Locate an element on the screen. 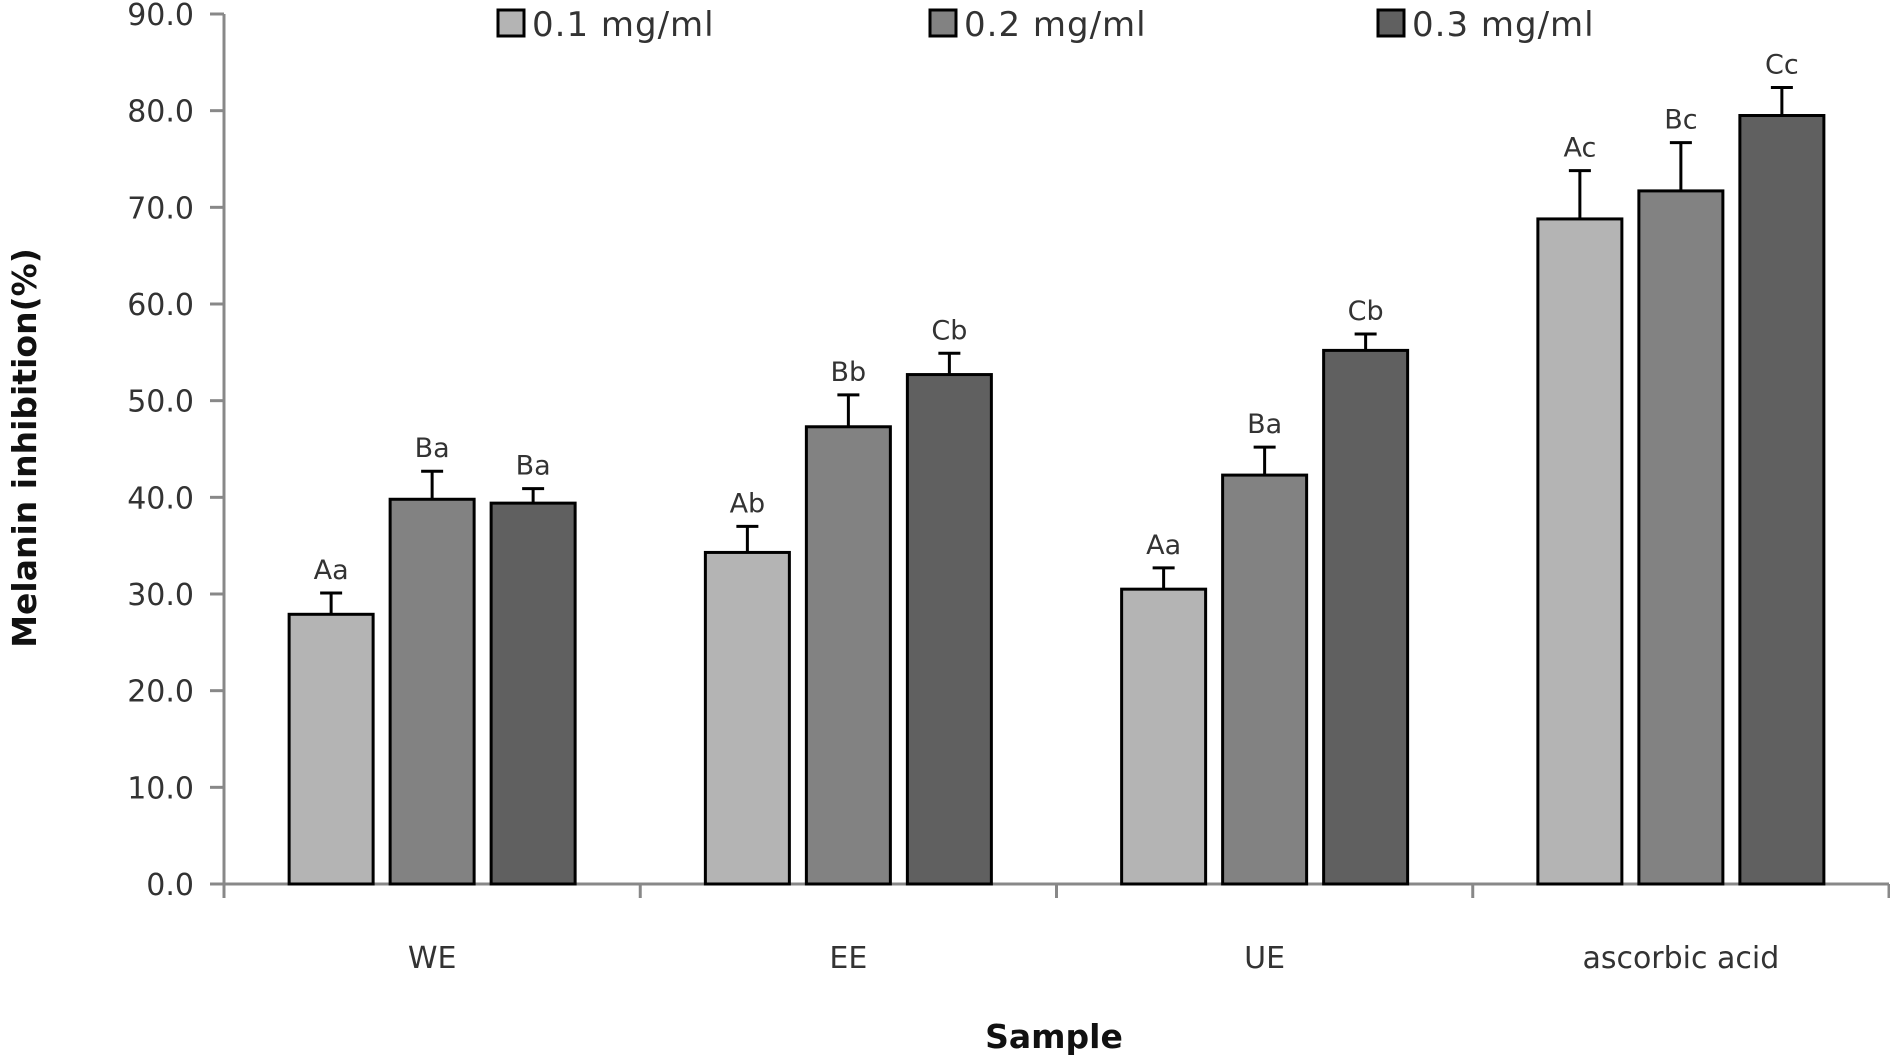  data-label: Ac is located at coordinates (1579, 148).